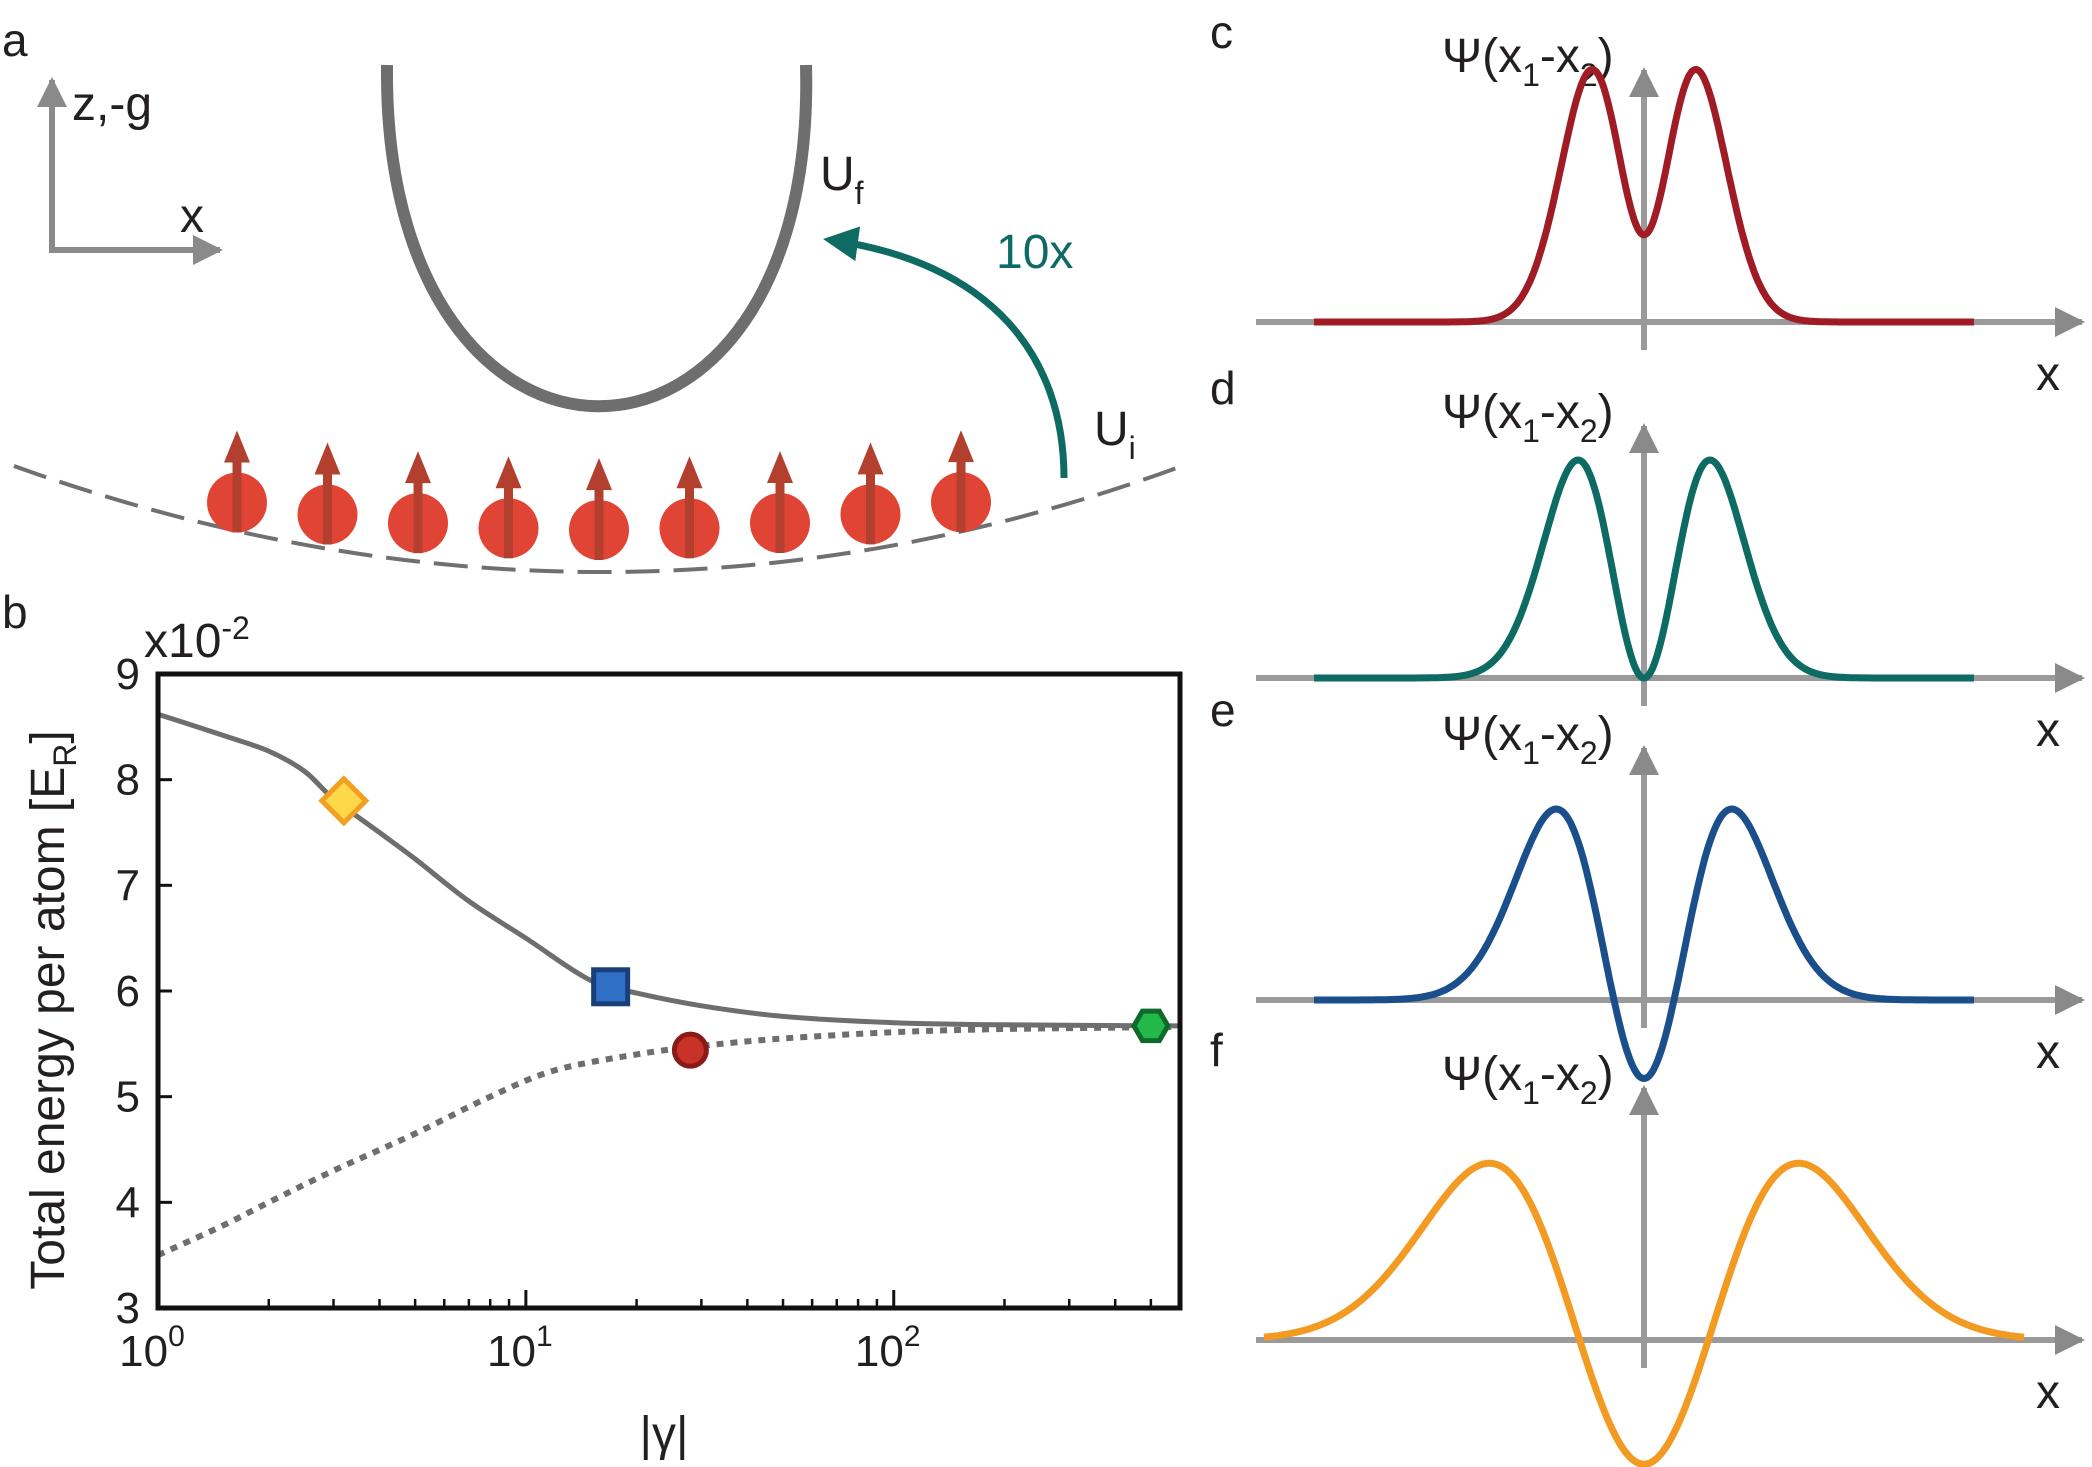 The height and width of the screenshot is (1467, 2092). I want to click on y-tick-label: 4, so click(128, 1202).